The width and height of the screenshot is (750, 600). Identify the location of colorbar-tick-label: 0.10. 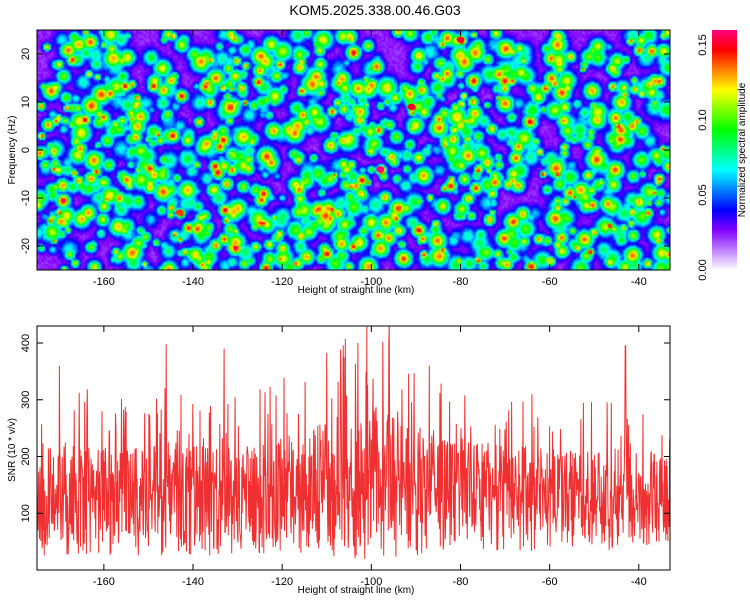
(703, 119).